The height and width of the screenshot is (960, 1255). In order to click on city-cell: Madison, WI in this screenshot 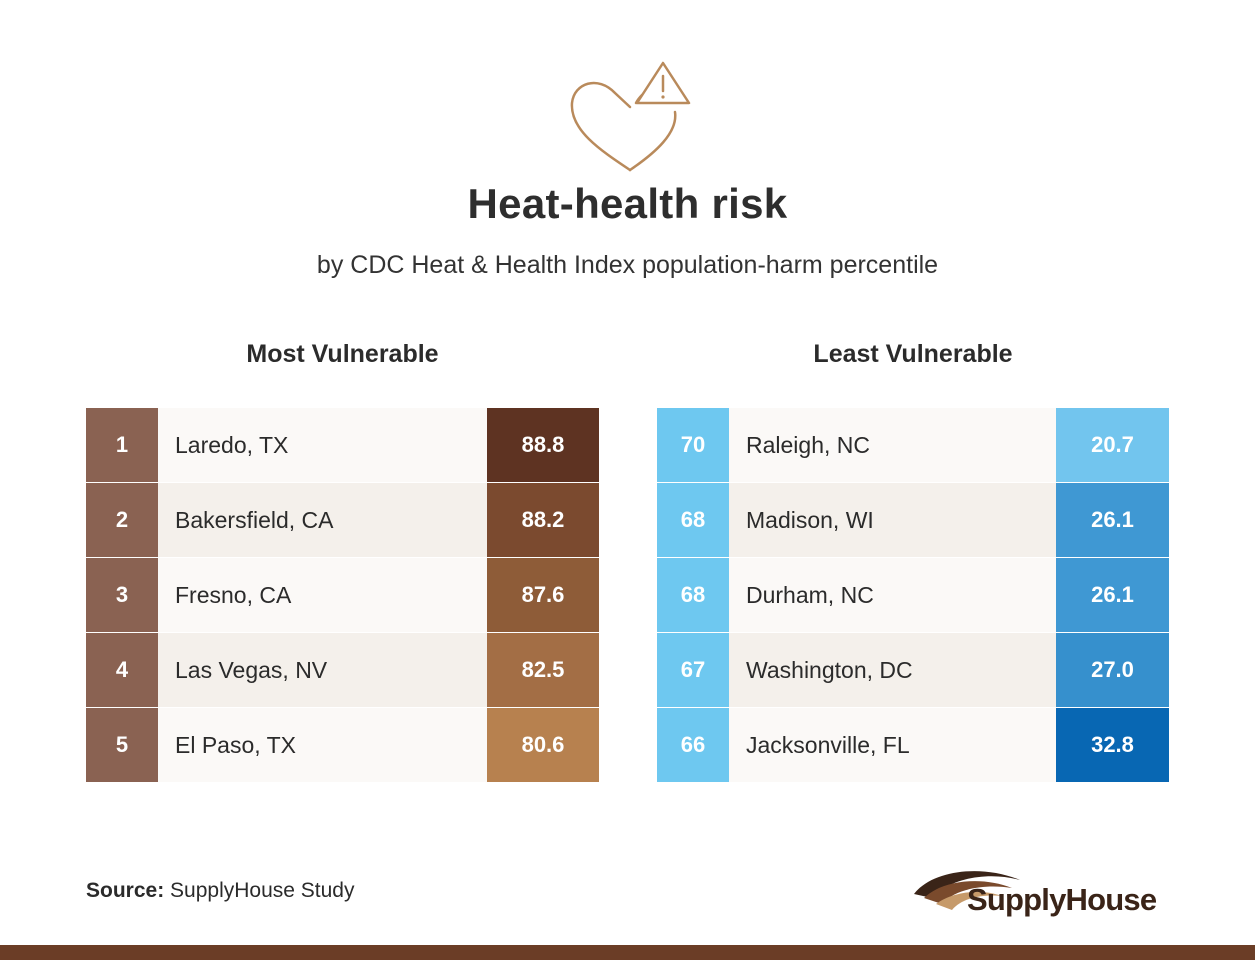, I will do `click(892, 520)`.